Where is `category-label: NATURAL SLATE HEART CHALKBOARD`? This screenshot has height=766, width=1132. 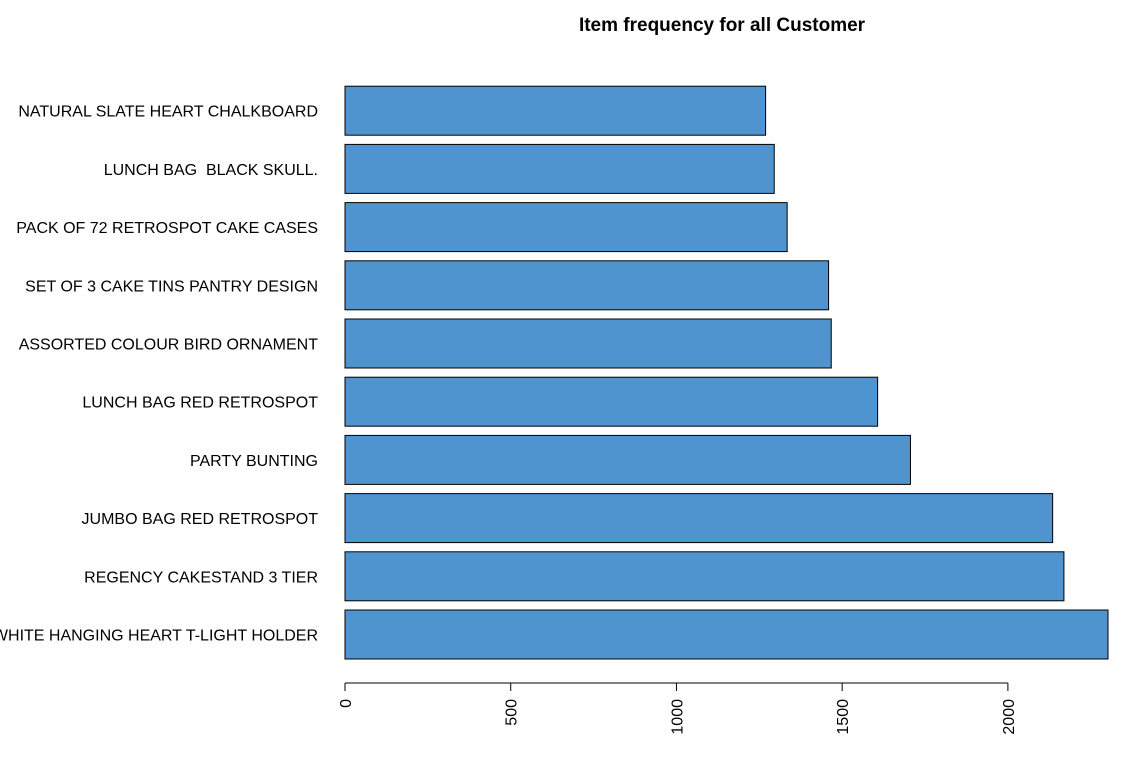 category-label: NATURAL SLATE HEART CHALKBOARD is located at coordinates (168, 112).